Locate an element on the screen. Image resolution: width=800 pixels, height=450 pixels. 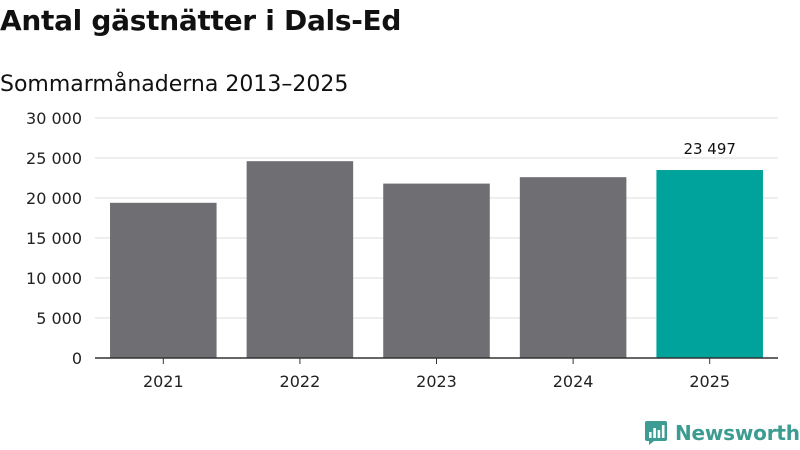
x-tick-label: 2022 is located at coordinates (300, 381).